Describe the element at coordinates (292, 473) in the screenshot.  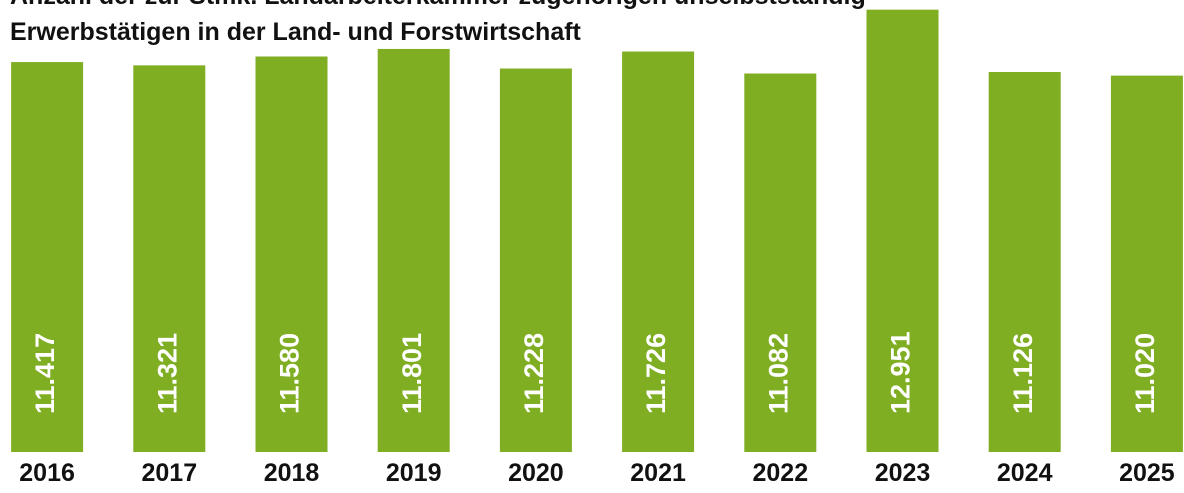
I see `x-tick-label: 2018` at that location.